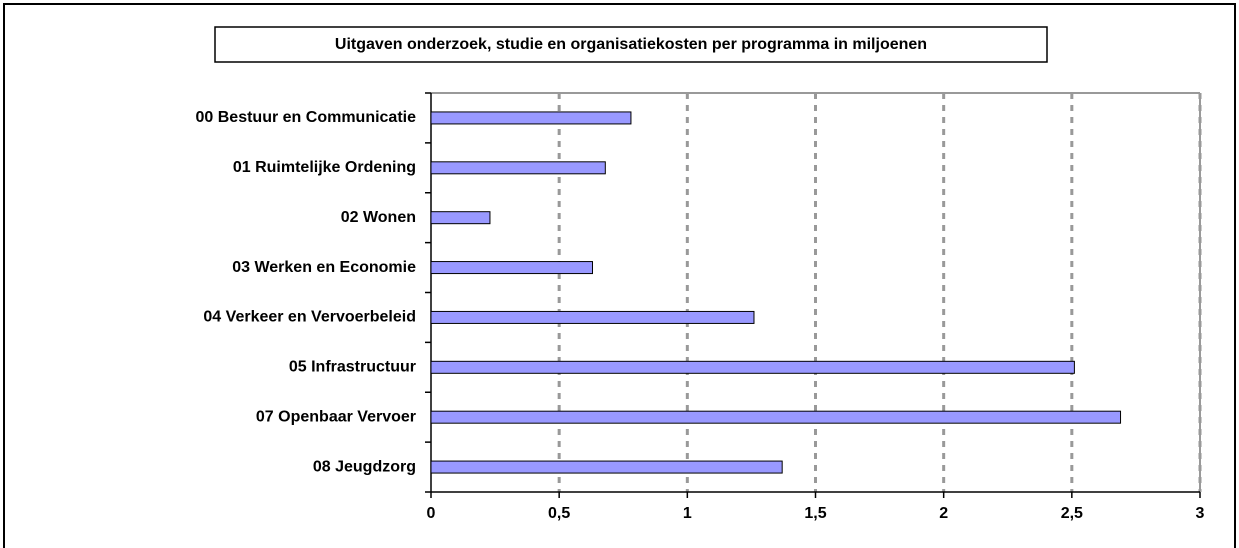  I want to click on y-tick-label: 00 Bestuur en Communicatie, so click(306, 117).